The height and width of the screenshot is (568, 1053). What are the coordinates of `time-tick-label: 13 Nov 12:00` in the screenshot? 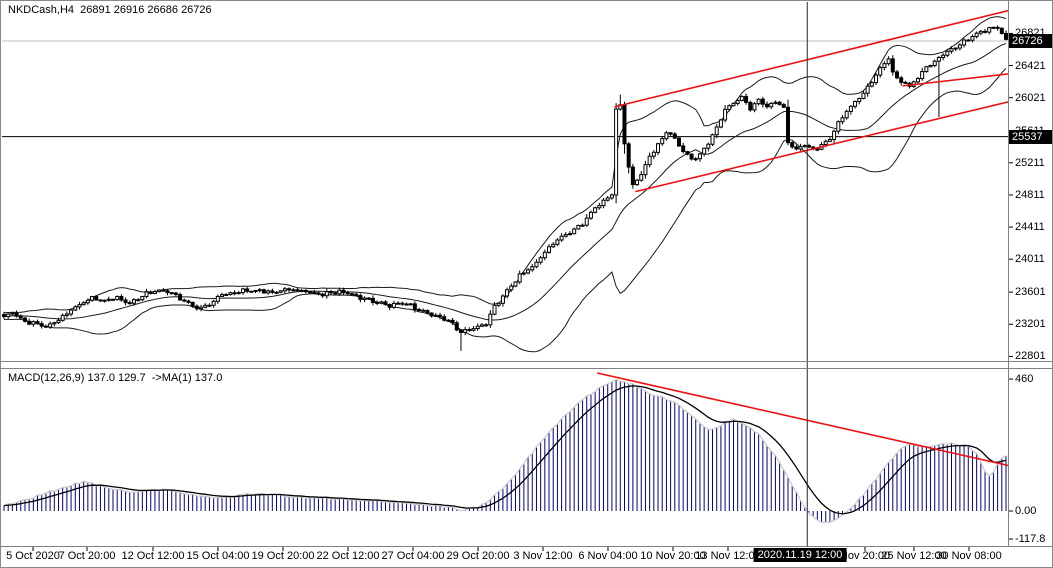 It's located at (728, 556).